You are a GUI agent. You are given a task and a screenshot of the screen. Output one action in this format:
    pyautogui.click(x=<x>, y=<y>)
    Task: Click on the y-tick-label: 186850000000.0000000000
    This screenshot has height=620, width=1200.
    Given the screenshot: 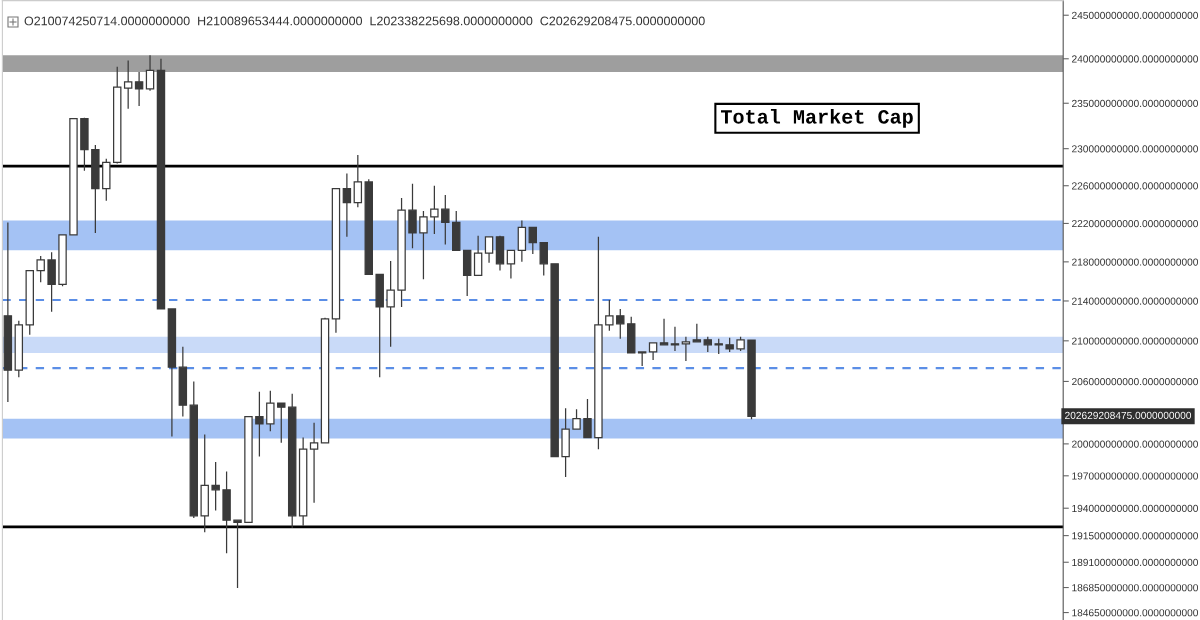 What is the action you would take?
    pyautogui.click(x=1135, y=588)
    